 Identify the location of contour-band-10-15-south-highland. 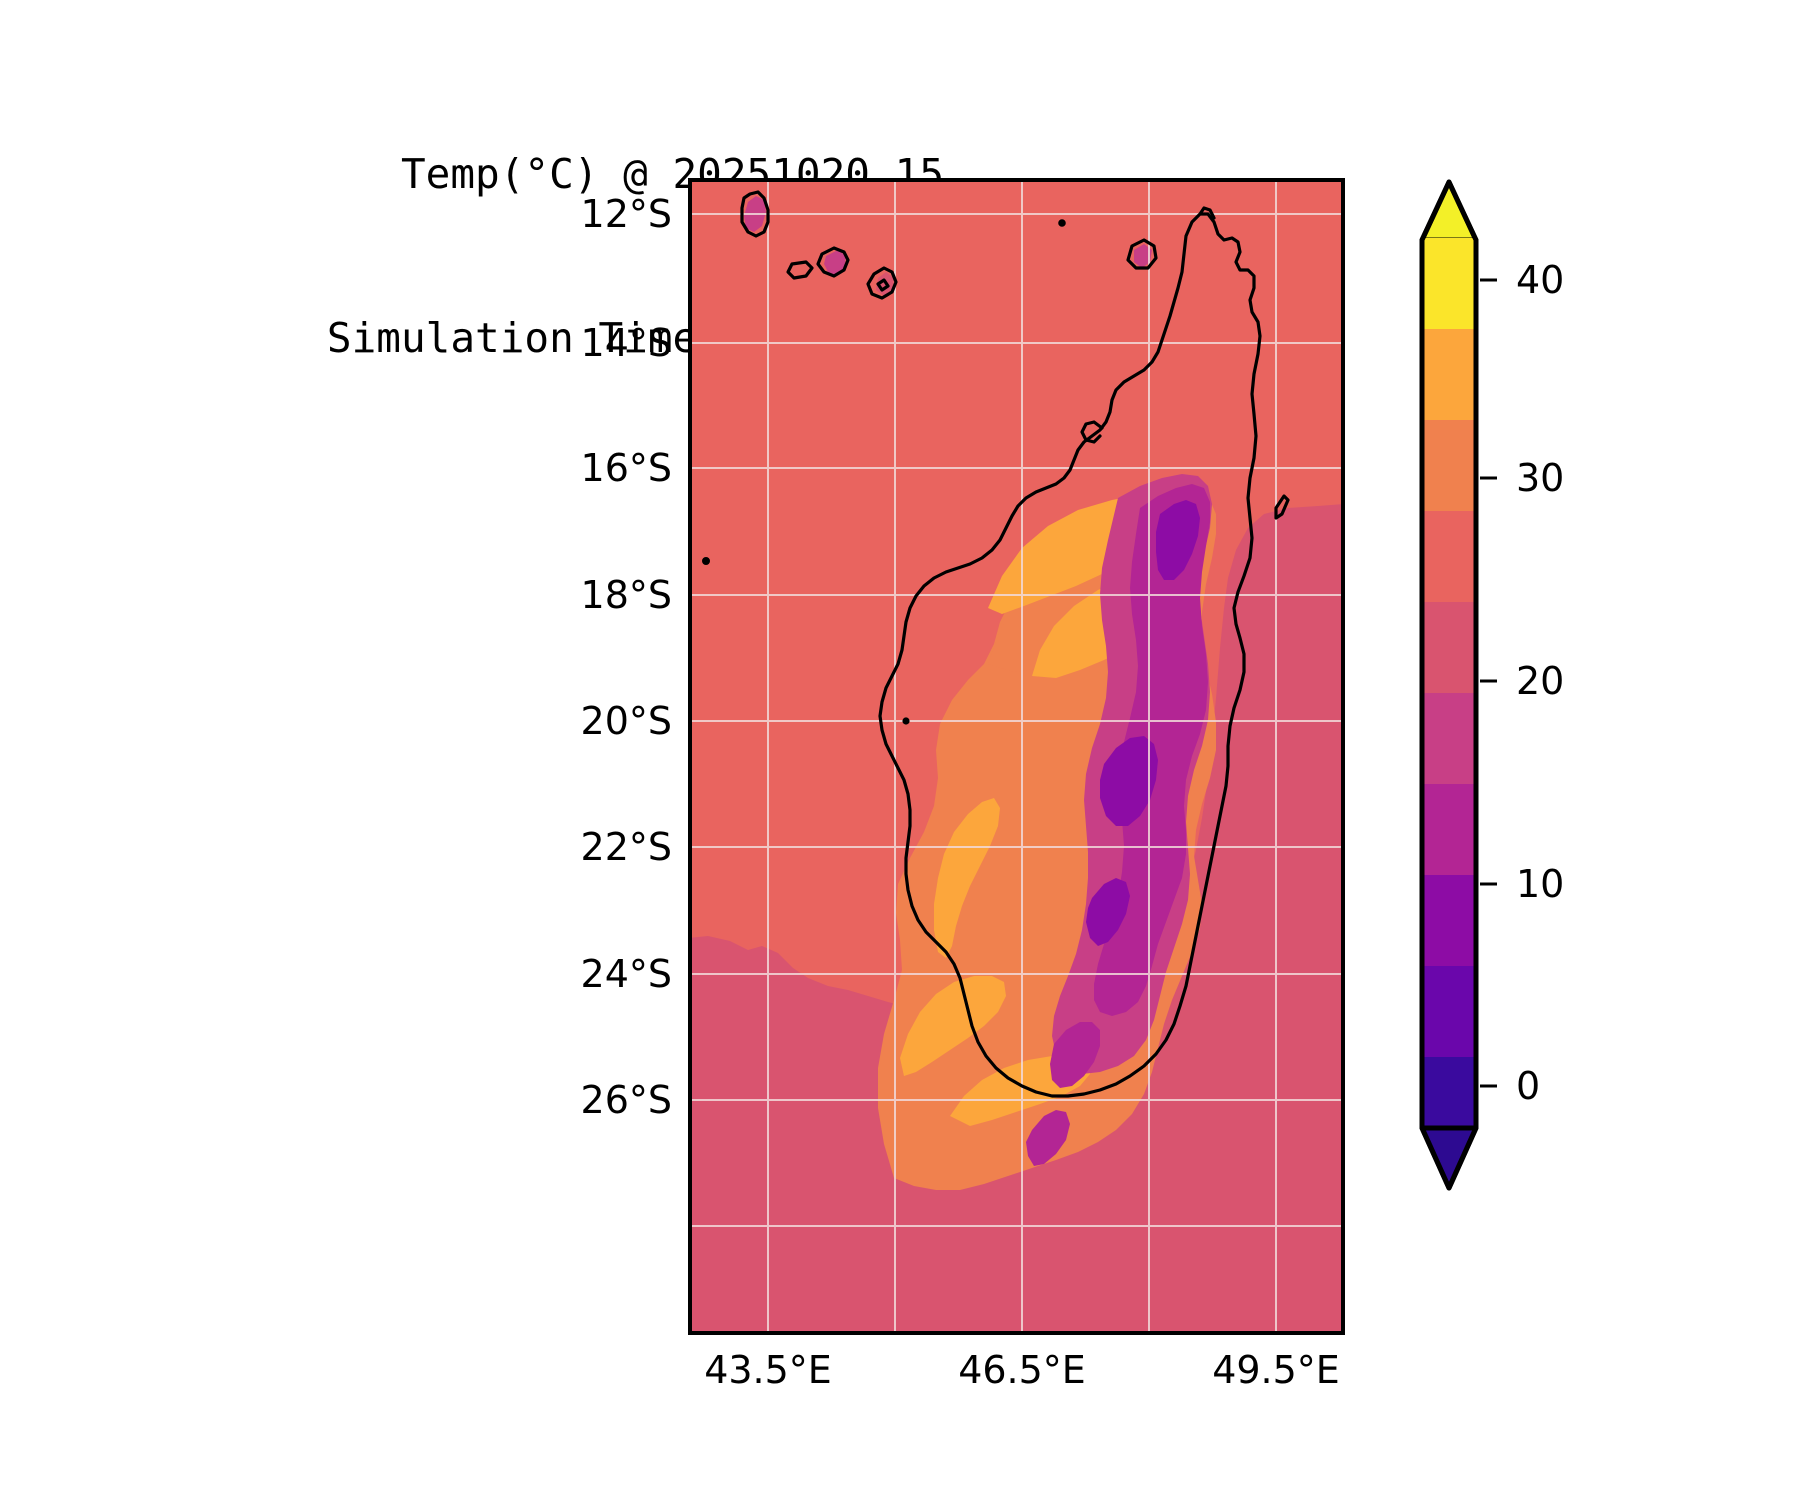
(1108, 912).